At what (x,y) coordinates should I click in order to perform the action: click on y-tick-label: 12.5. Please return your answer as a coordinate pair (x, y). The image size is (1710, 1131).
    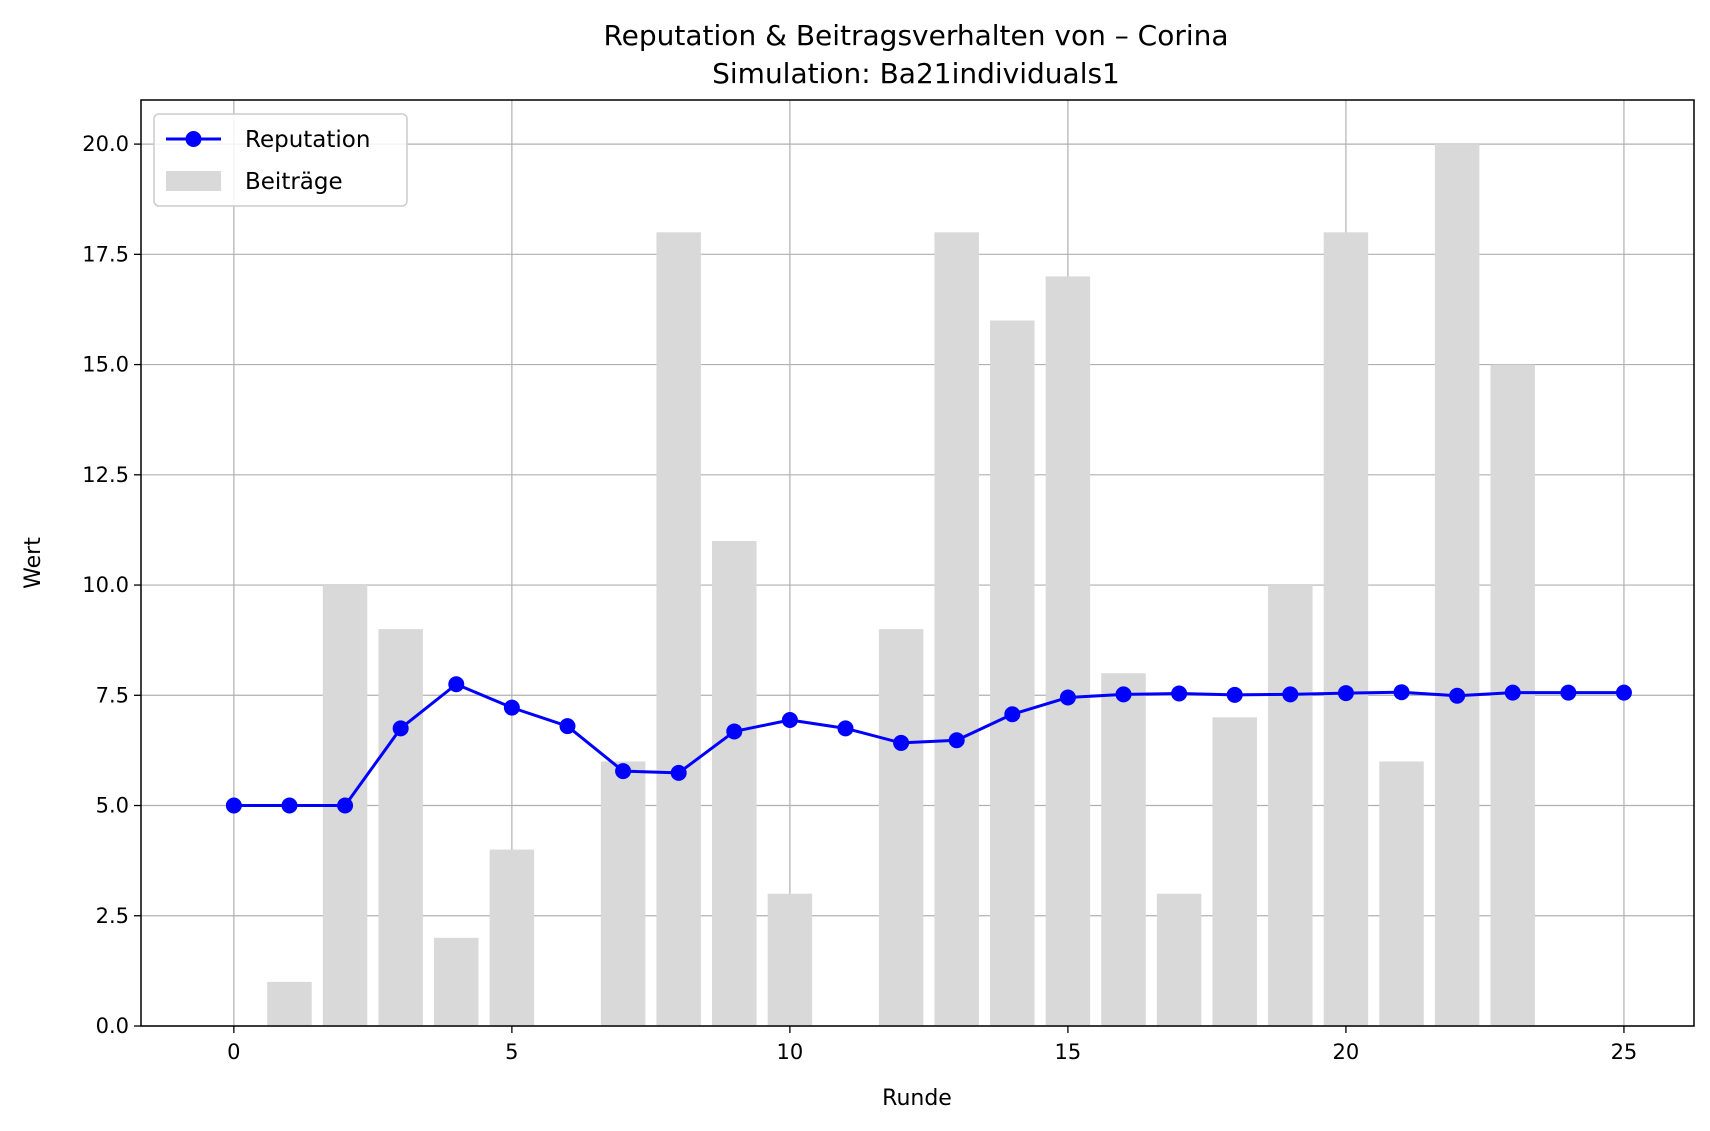
    Looking at the image, I should click on (105, 475).